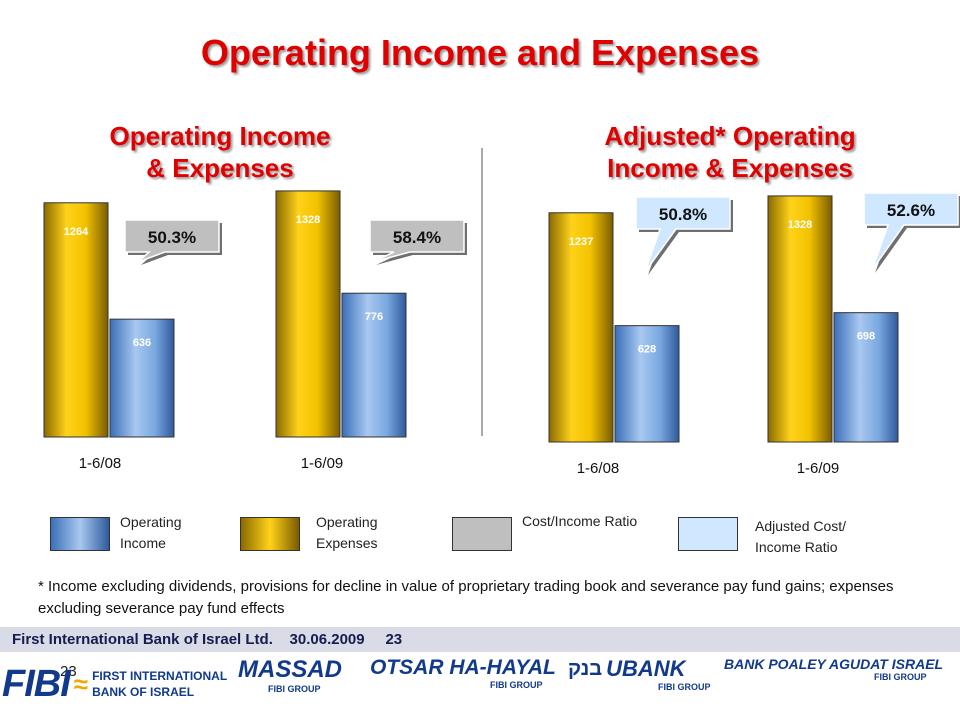 The width and height of the screenshot is (960, 720). Describe the element at coordinates (516, 685) in the screenshot. I see `otsar-group-text: FIBI GROUP` at that location.